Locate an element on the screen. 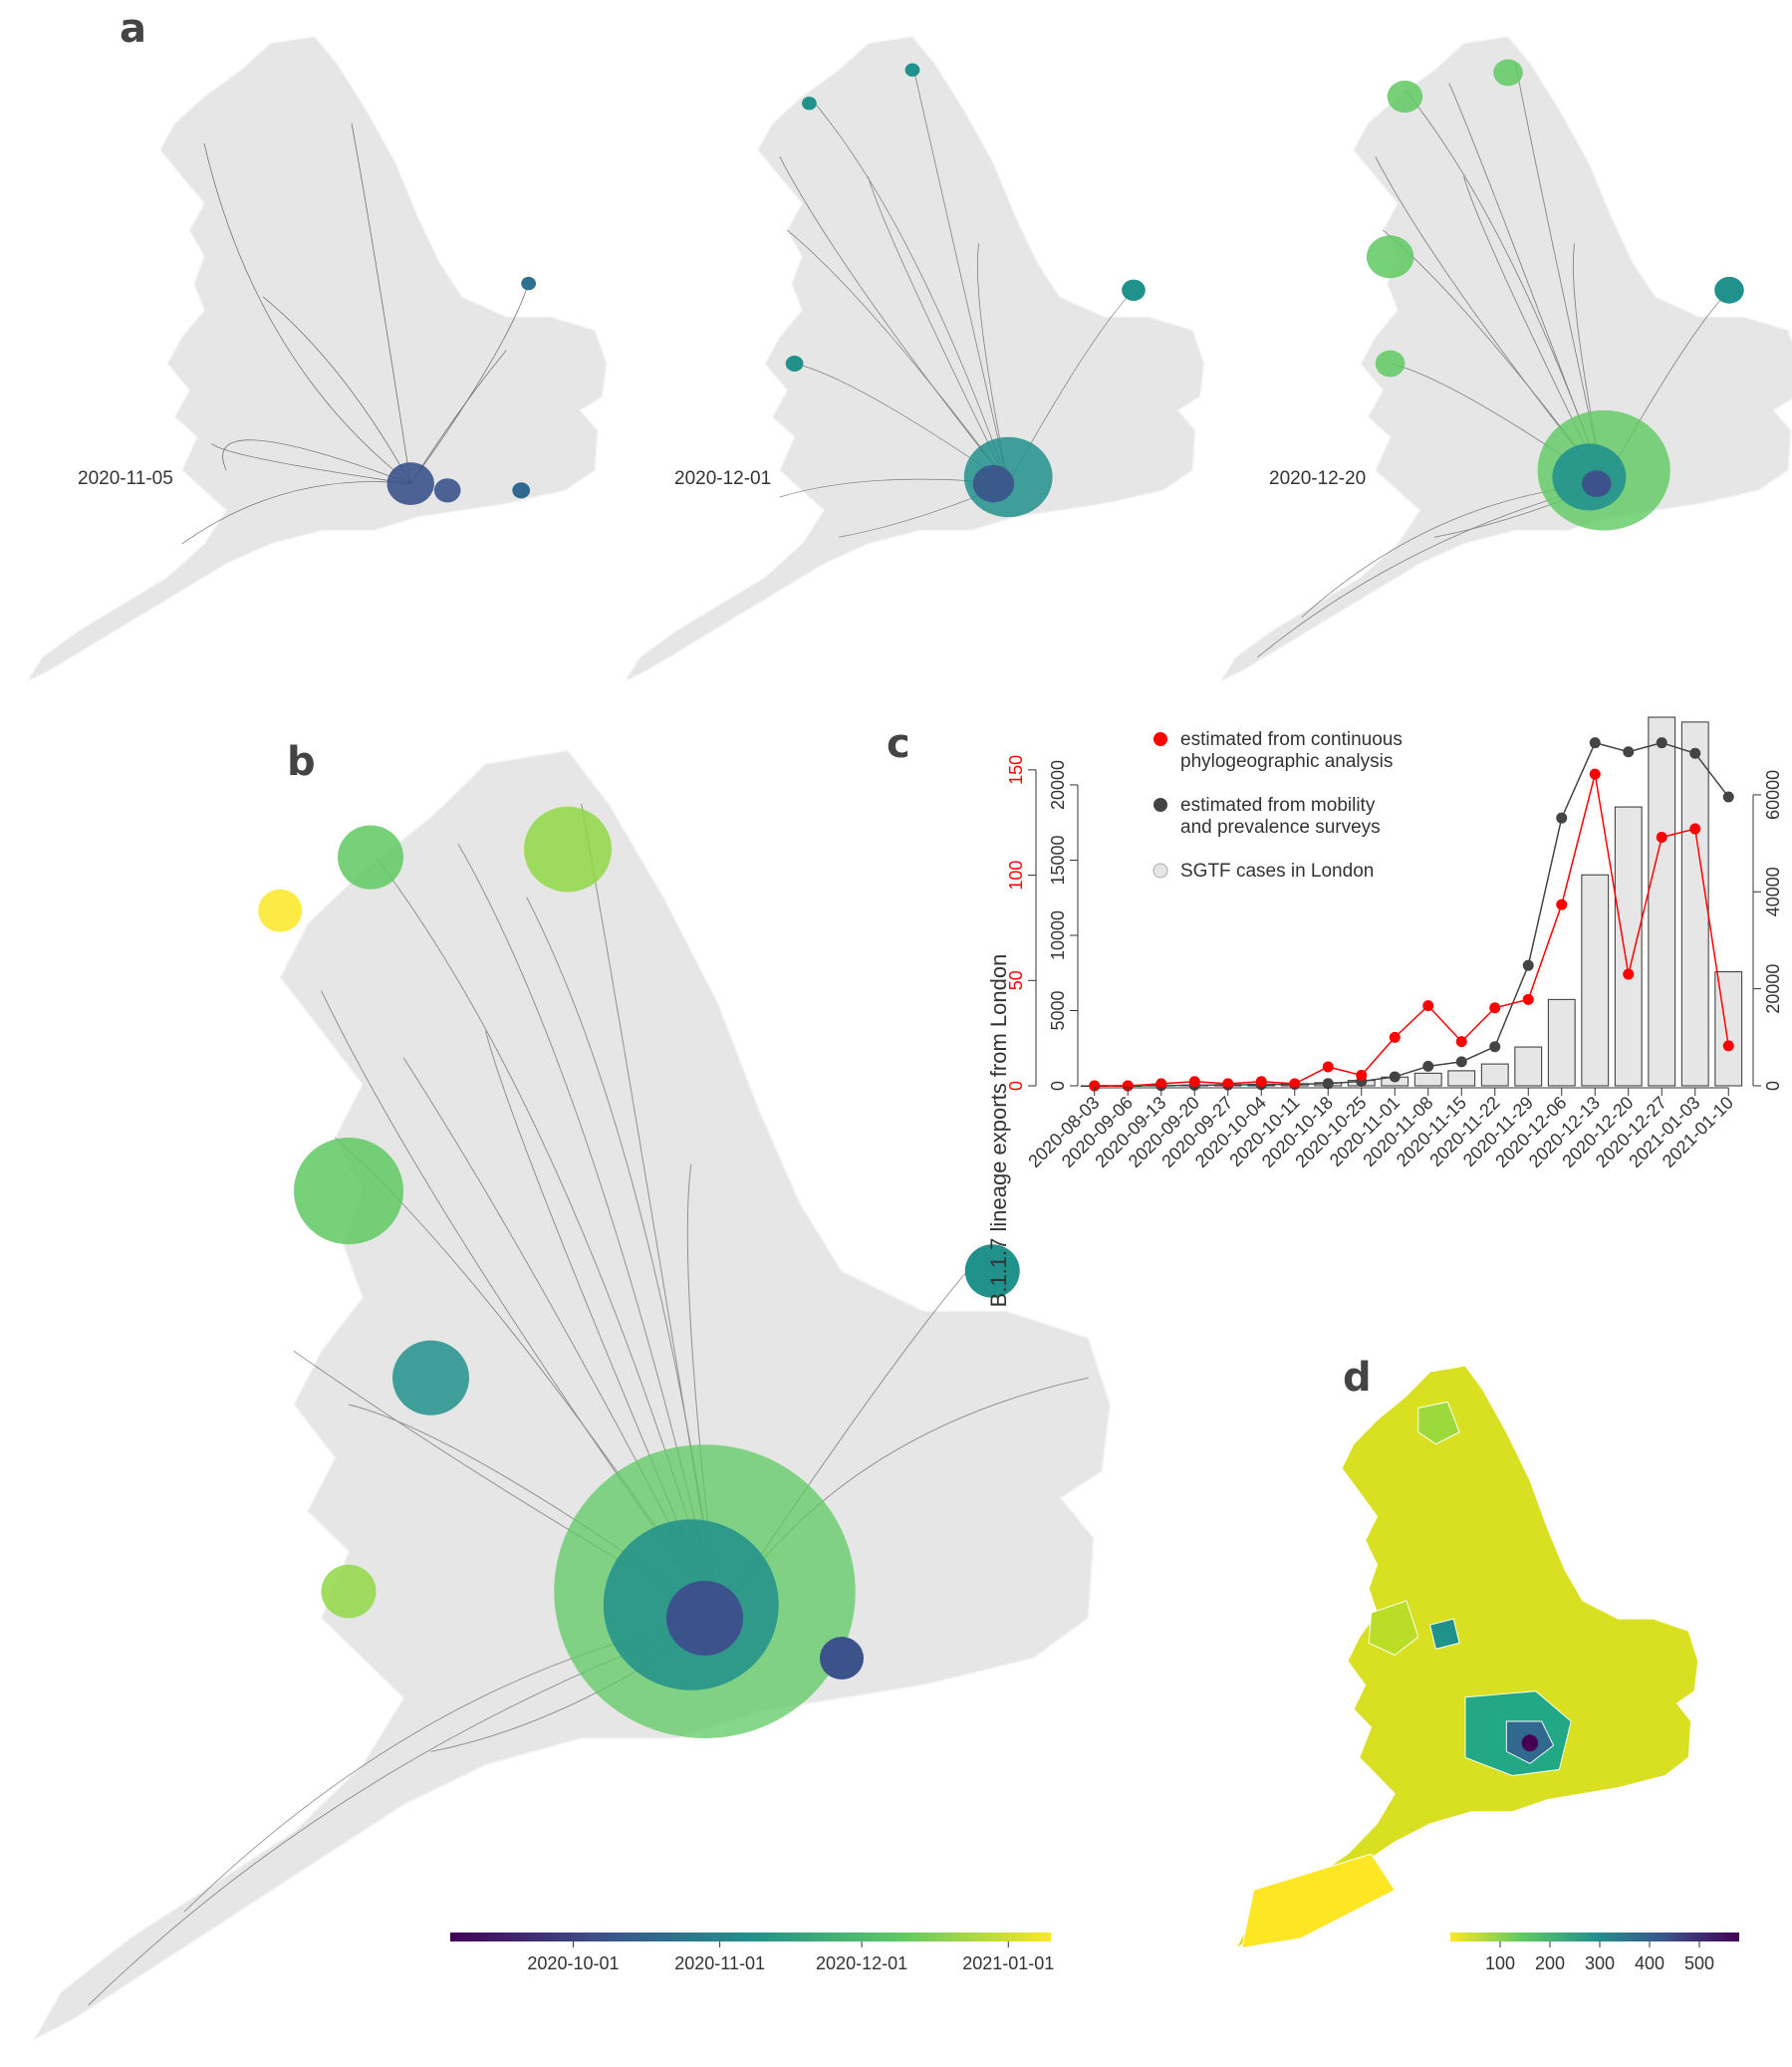 The image size is (1792, 2067). left-red-tick-label: 0 is located at coordinates (1016, 1086).